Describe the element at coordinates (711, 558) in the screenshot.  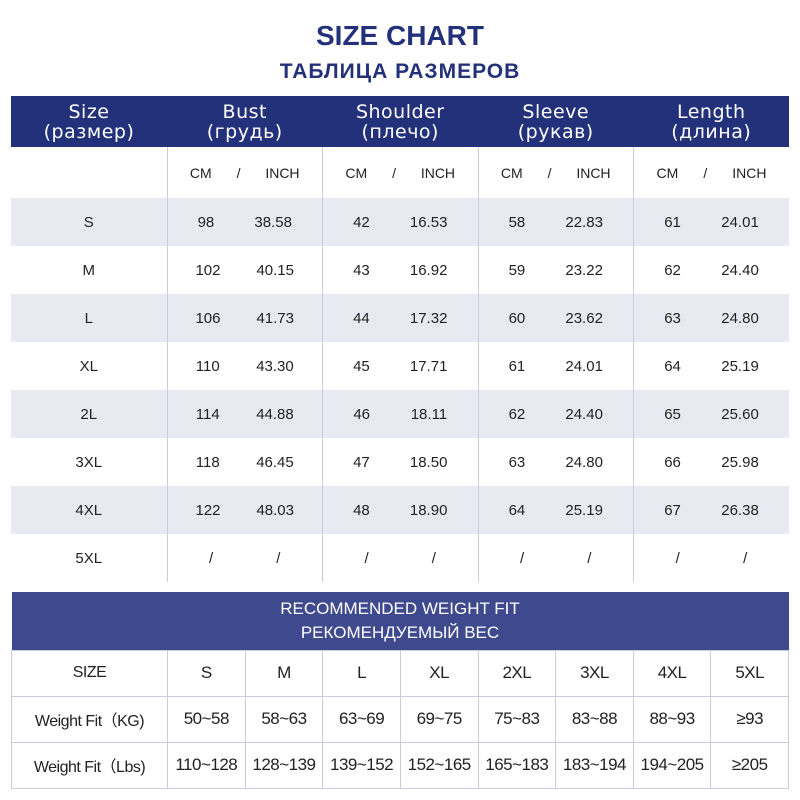
I see `measure-cell: / /` at that location.